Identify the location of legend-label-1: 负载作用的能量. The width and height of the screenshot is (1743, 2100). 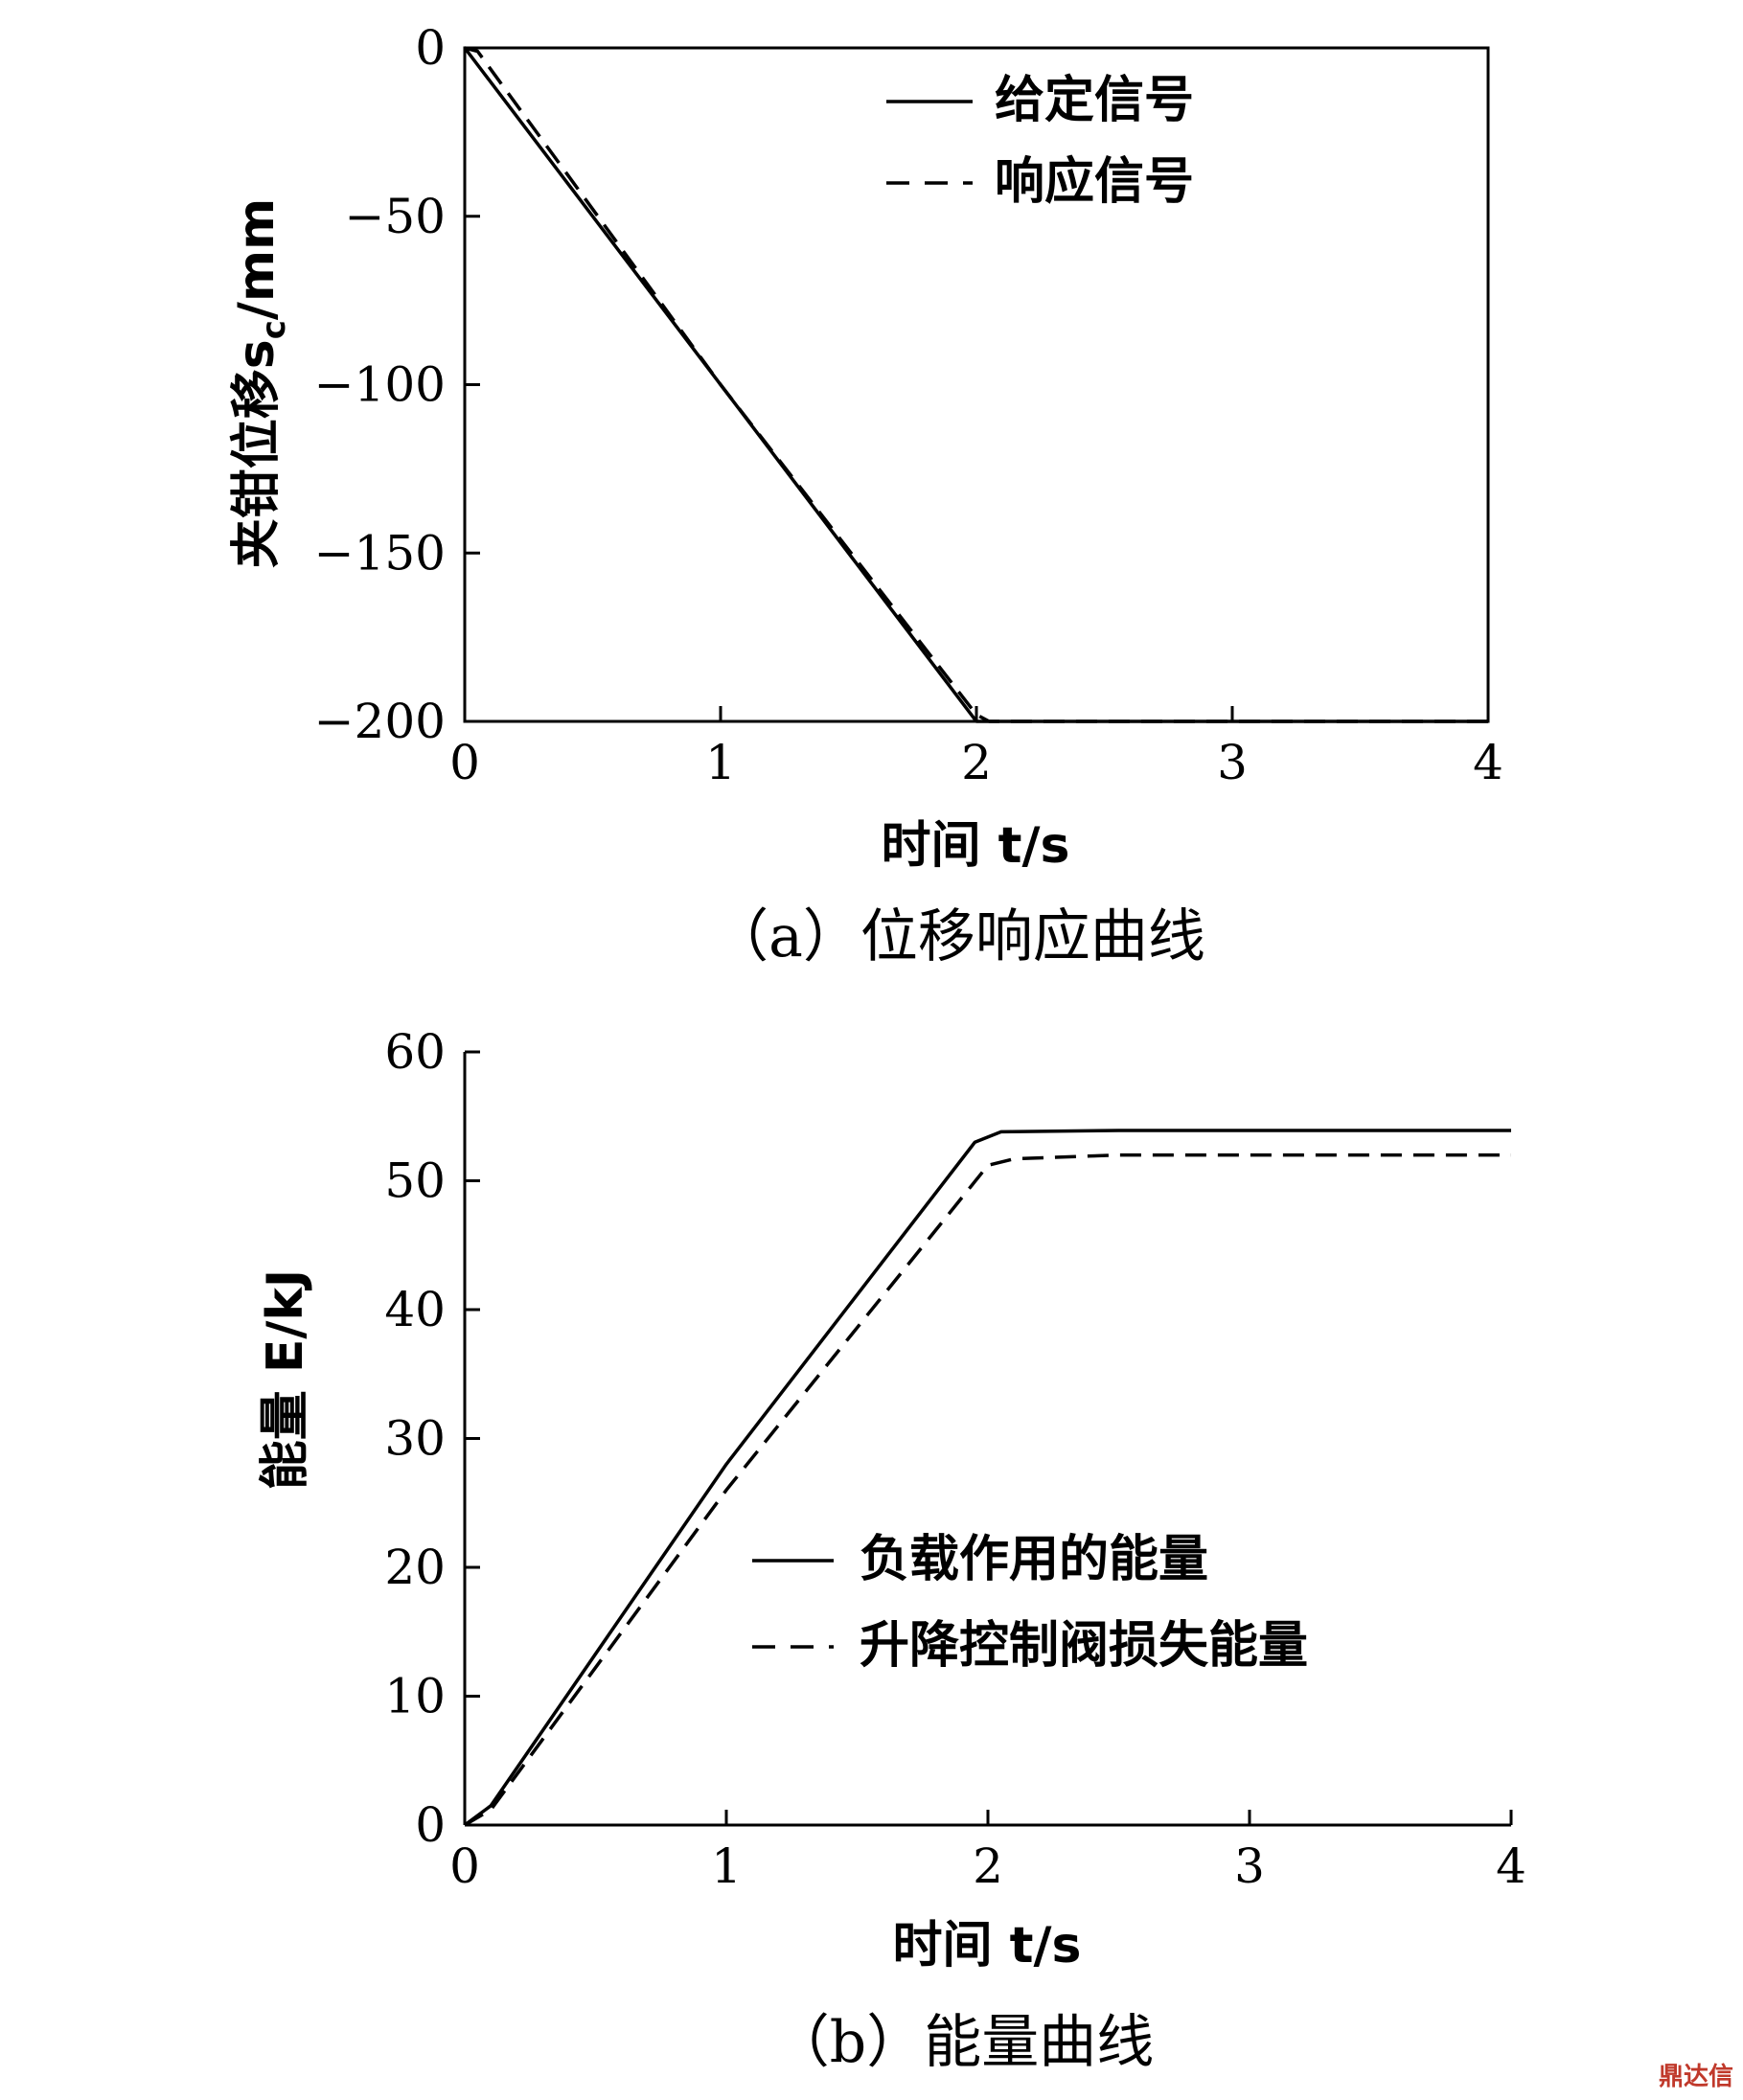
(1034, 1559).